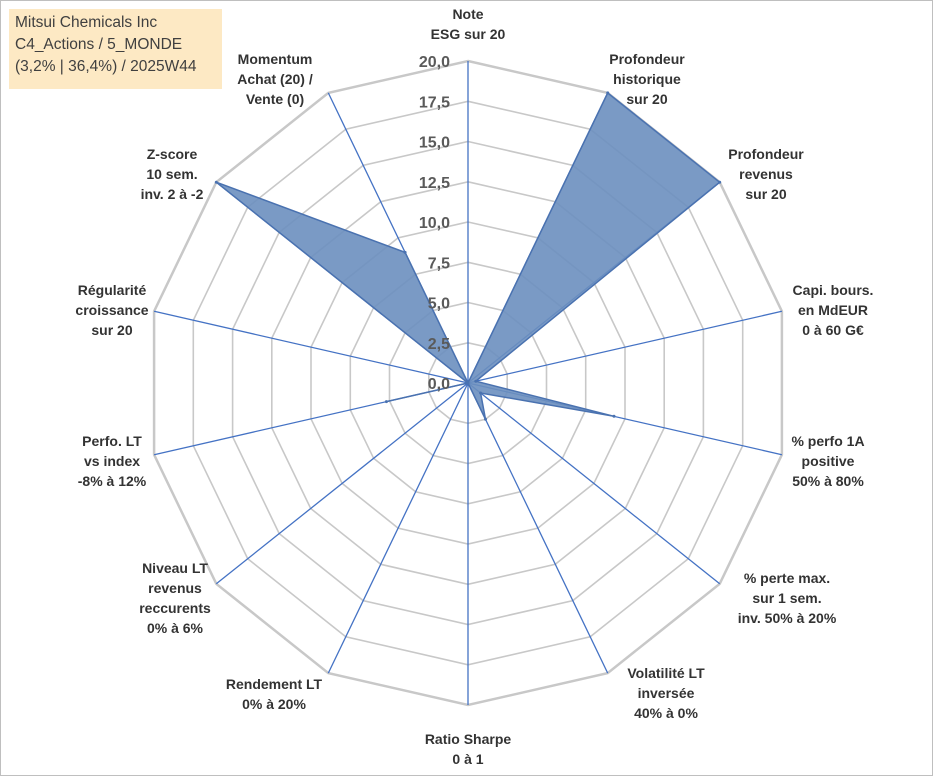 The width and height of the screenshot is (933, 776). I want to click on axis-label-2: Profondeur historique sur 20, so click(647, 79).